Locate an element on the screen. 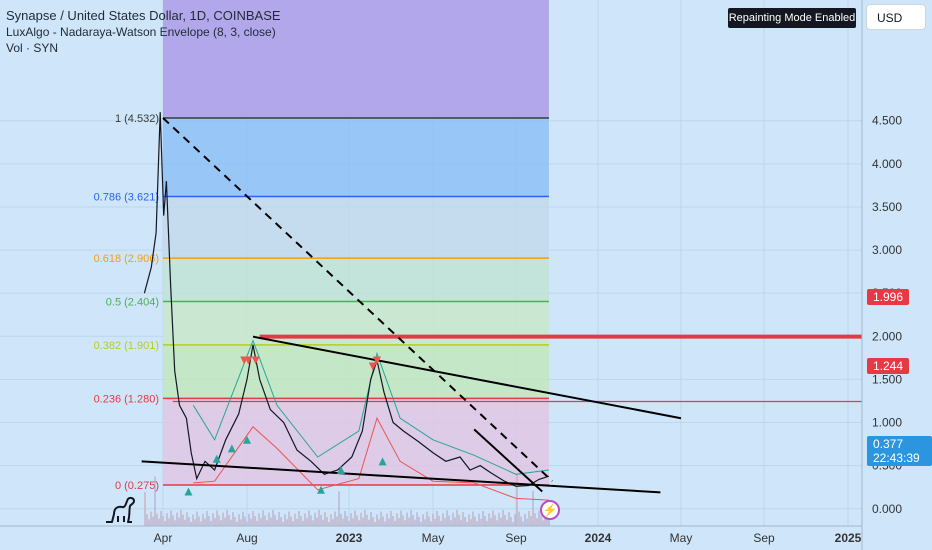 Image resolution: width=932 pixels, height=550 pixels. envelope-lower is located at coordinates (371, 458).